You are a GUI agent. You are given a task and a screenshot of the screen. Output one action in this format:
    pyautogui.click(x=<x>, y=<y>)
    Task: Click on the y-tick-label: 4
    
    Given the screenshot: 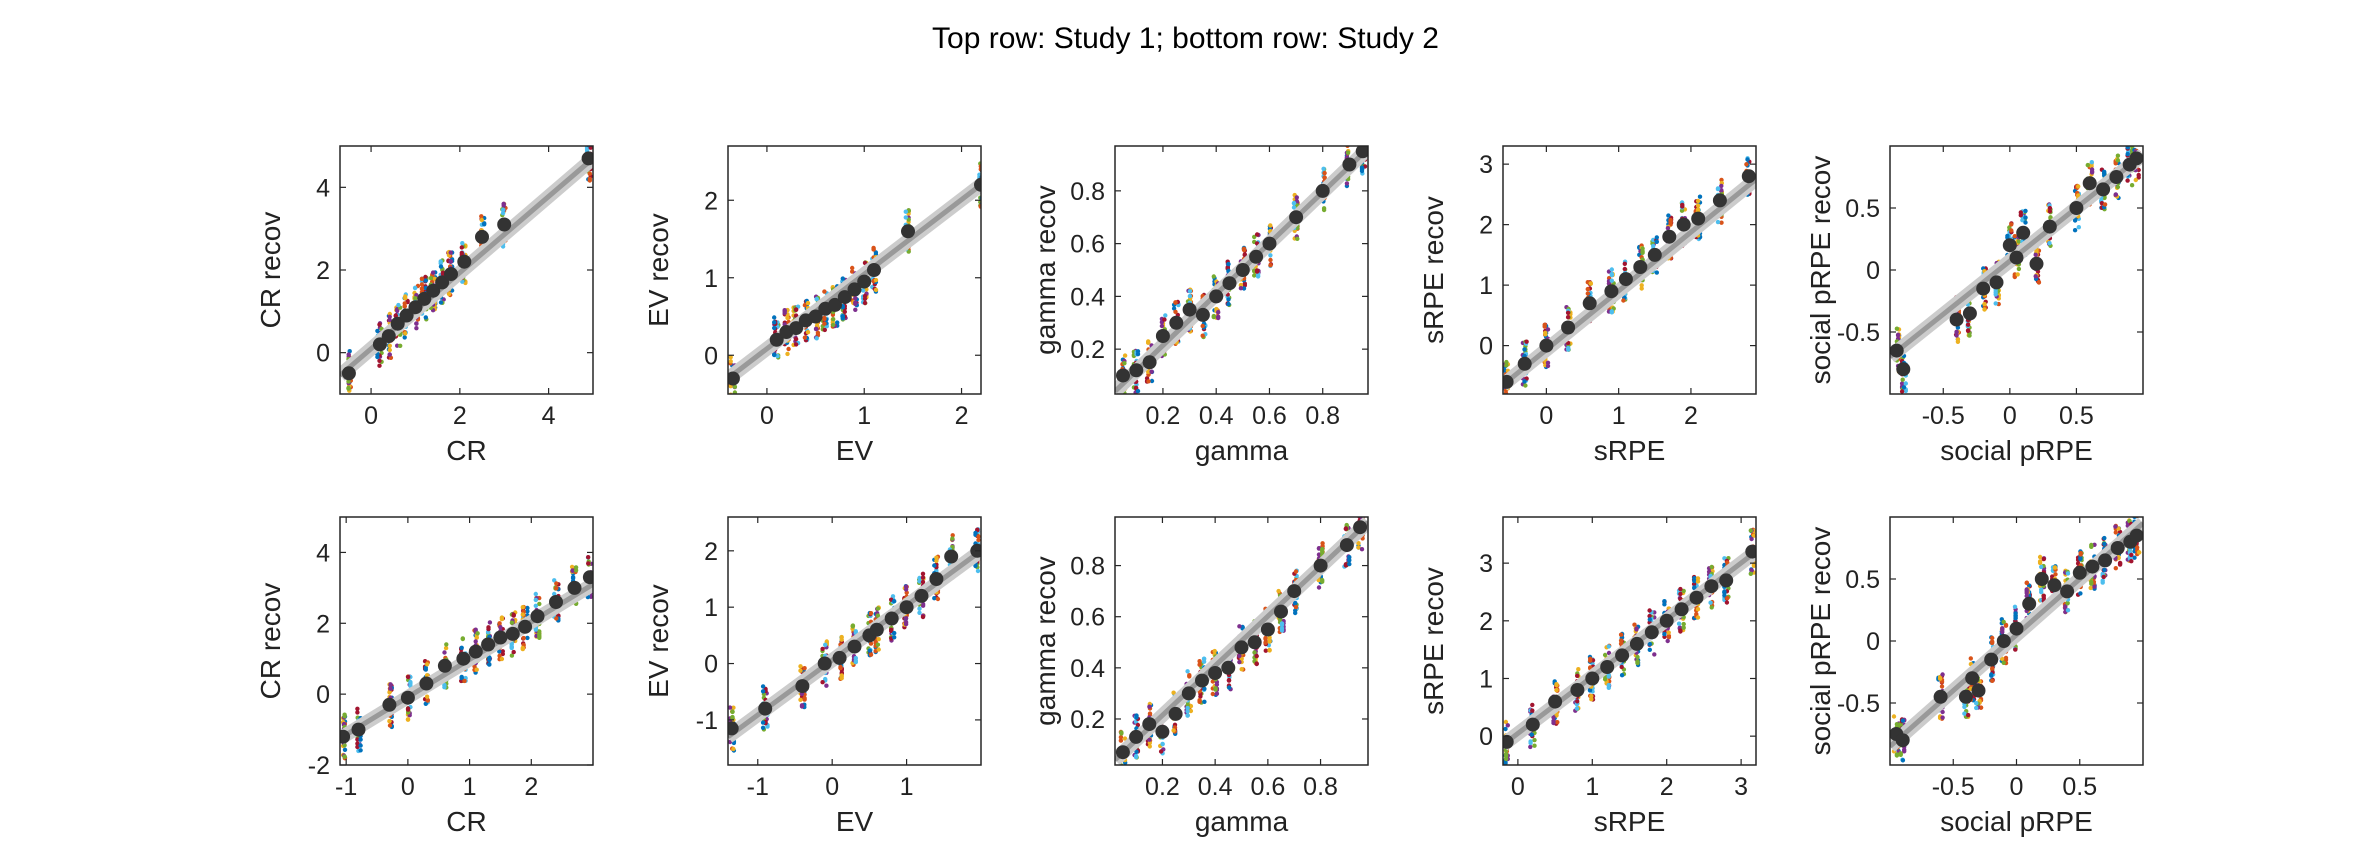 What is the action you would take?
    pyautogui.click(x=323, y=553)
    